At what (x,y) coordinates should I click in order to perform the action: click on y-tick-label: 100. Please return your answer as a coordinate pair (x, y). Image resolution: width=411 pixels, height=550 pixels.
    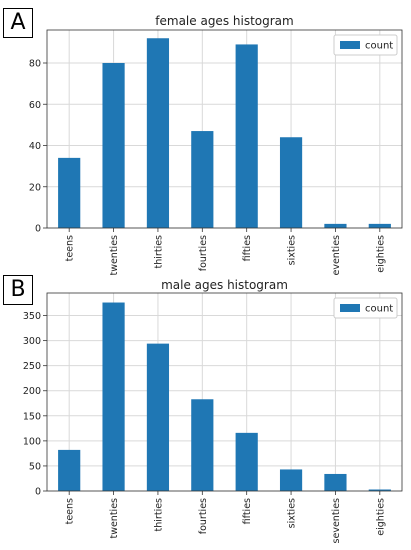
    Looking at the image, I should click on (32, 441).